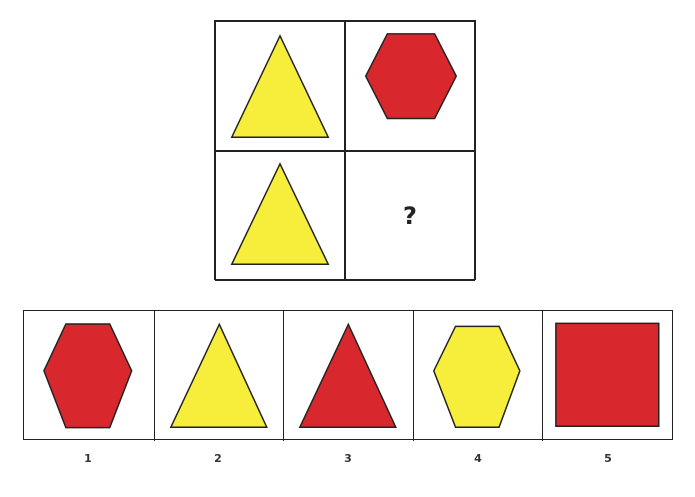  I want to click on square-shape, so click(607, 374).